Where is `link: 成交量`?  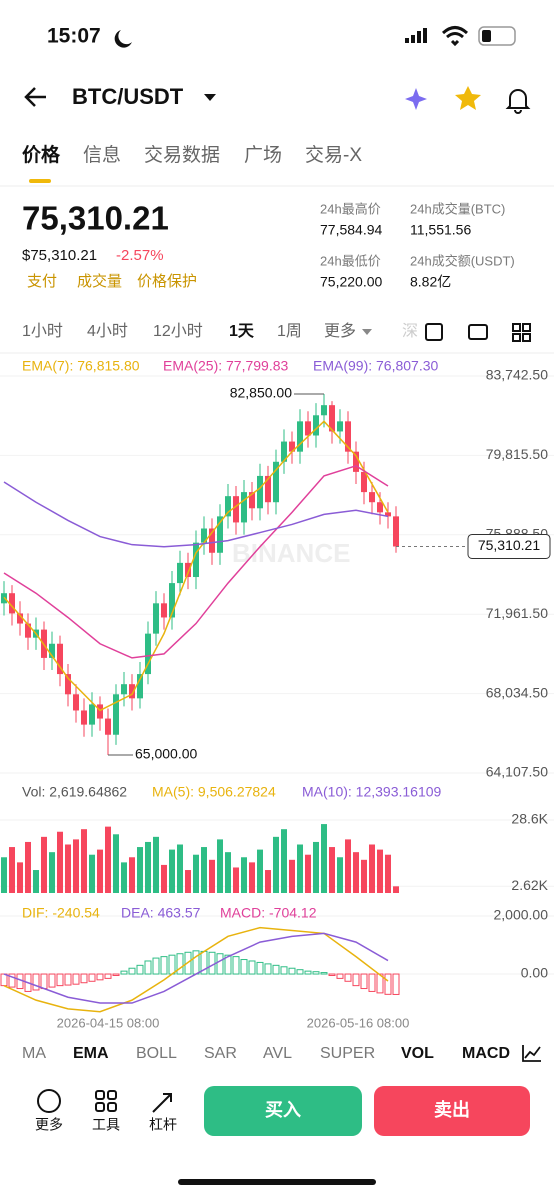
link: 成交量 is located at coordinates (99, 281).